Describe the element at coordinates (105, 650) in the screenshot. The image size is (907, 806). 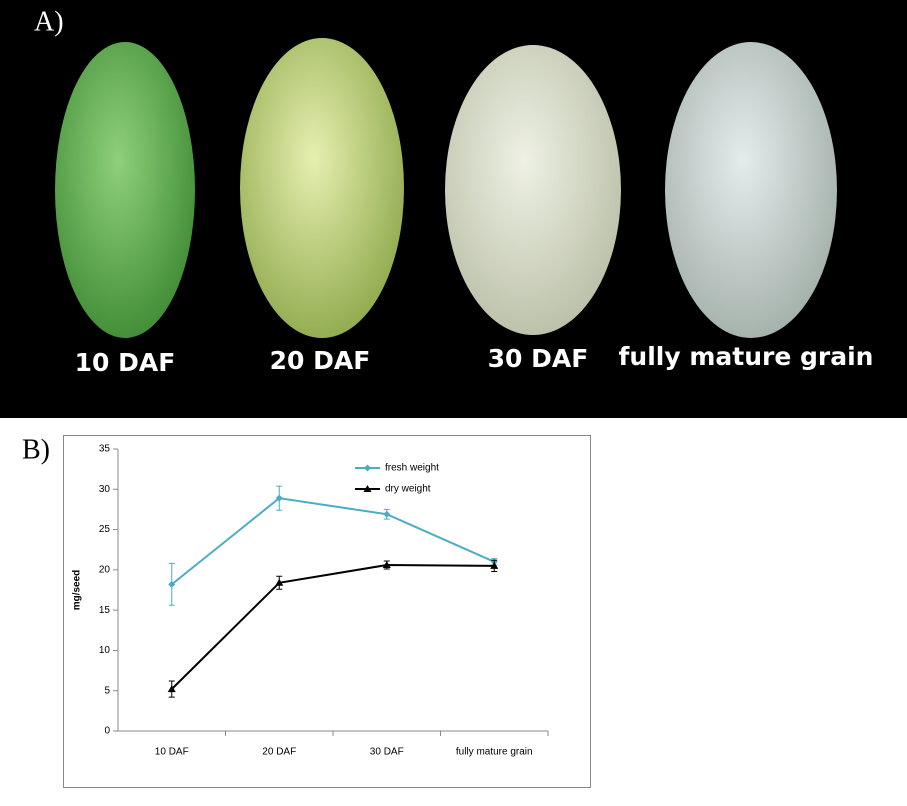
I see `y-tick-label: 10` at that location.